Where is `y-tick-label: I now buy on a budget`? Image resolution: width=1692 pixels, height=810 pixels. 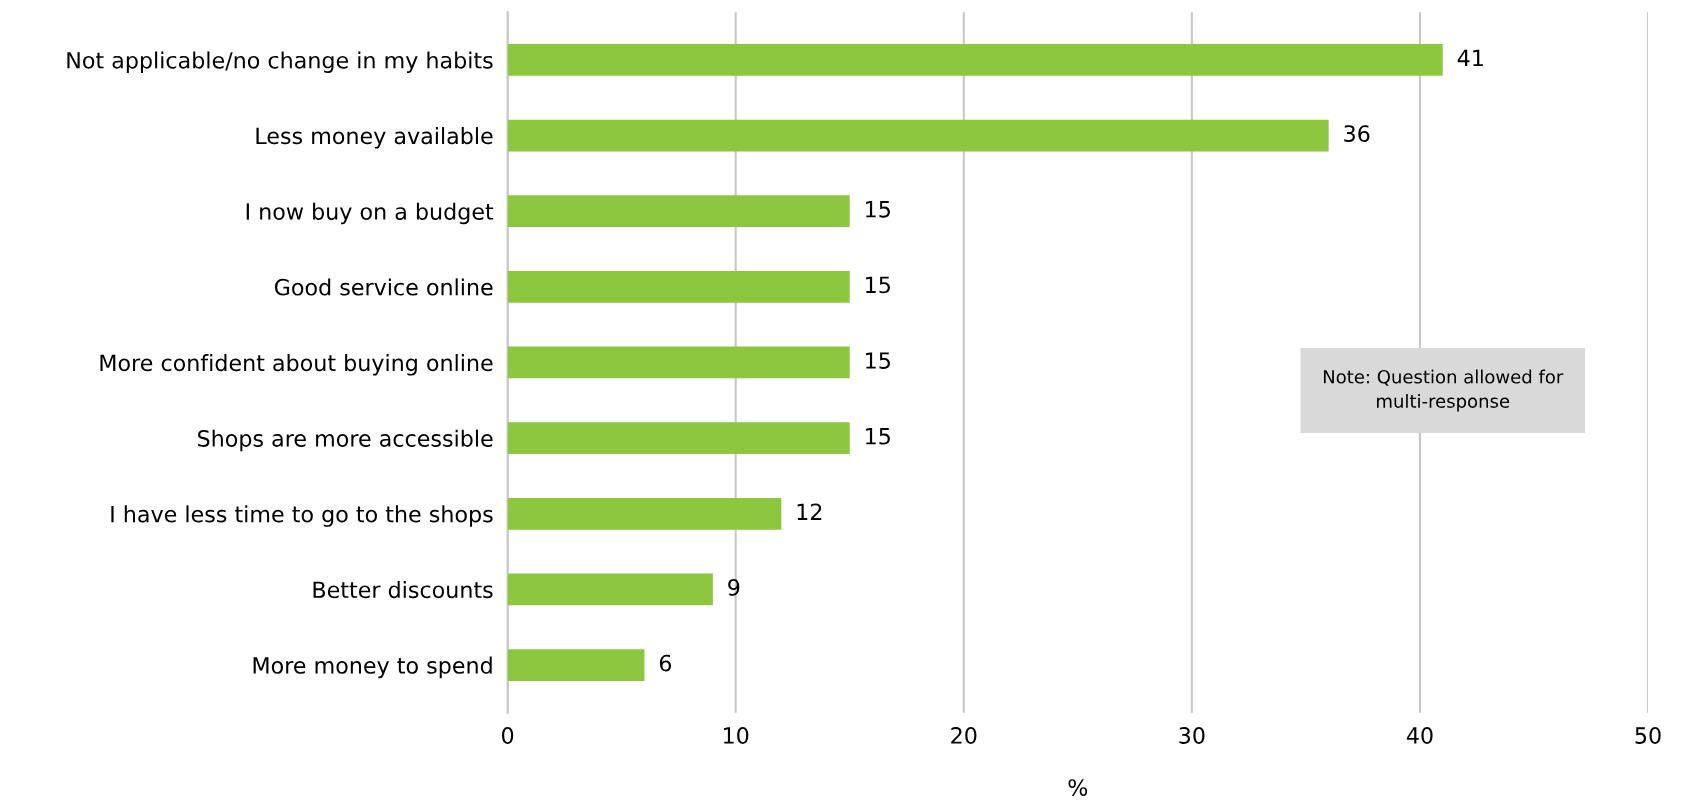
y-tick-label: I now buy on a budget is located at coordinates (370, 213).